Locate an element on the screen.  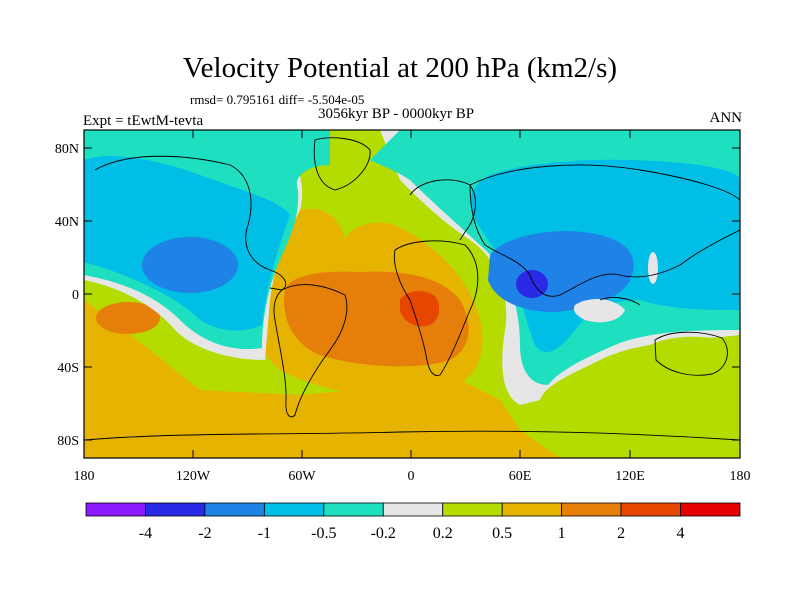
lat-label-40n: 40N is located at coordinates (67, 222).